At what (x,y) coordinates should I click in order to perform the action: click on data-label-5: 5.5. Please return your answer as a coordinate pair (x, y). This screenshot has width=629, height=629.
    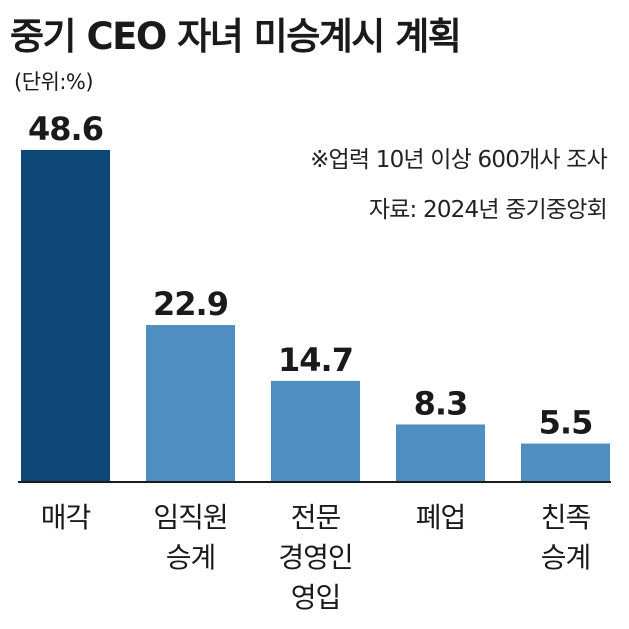
    Looking at the image, I should click on (566, 423).